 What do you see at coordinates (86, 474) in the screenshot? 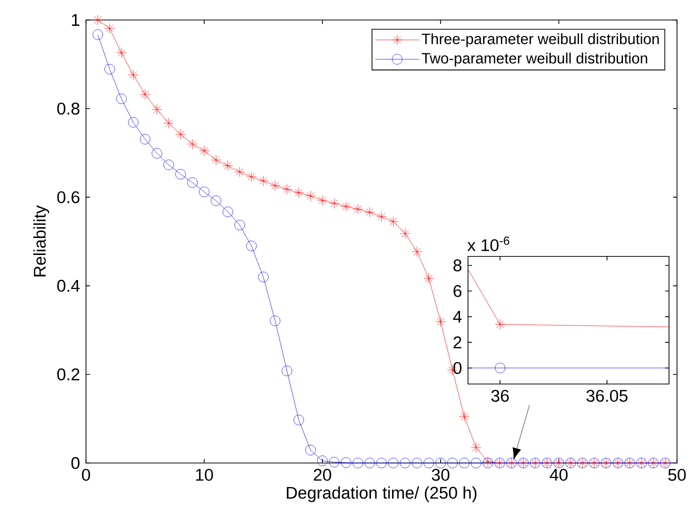
I see `x-tick-label: 0` at bounding box center [86, 474].